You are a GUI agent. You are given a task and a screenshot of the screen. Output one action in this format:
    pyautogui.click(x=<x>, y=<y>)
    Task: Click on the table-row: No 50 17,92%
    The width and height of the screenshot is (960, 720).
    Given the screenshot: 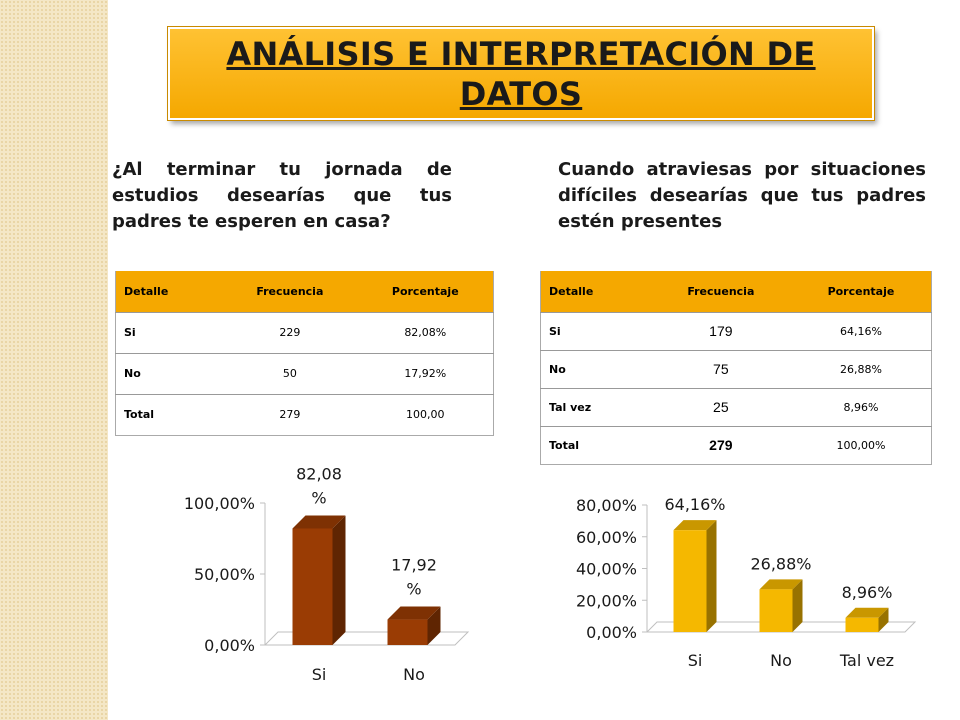 What is the action you would take?
    pyautogui.click(x=304, y=373)
    